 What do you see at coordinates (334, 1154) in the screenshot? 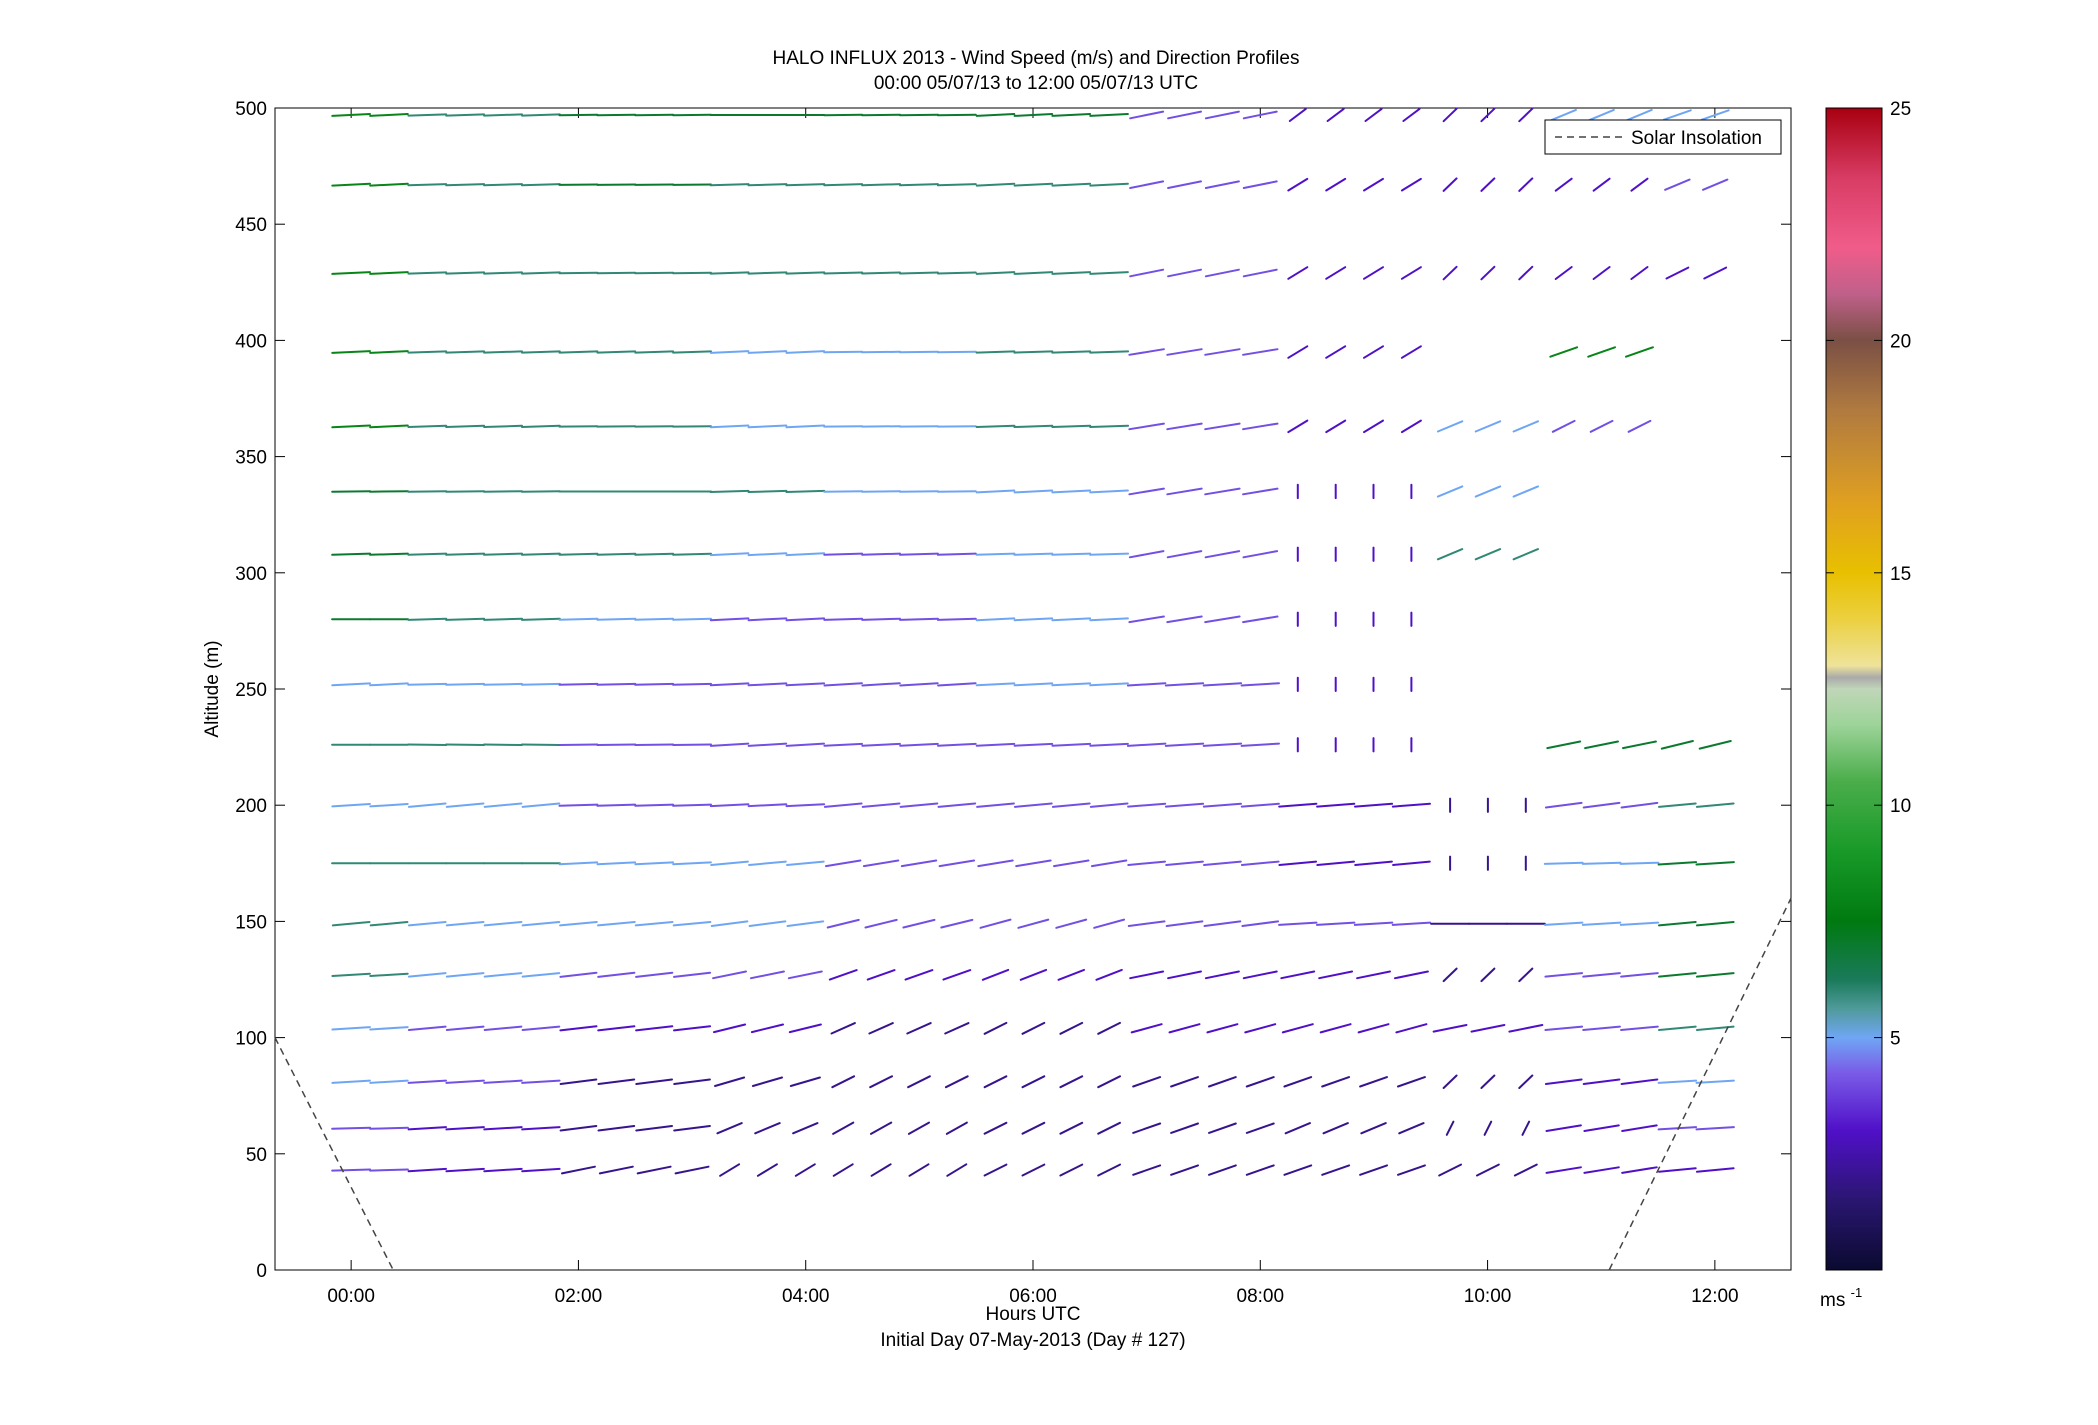
I see `solar-insolation-line` at bounding box center [334, 1154].